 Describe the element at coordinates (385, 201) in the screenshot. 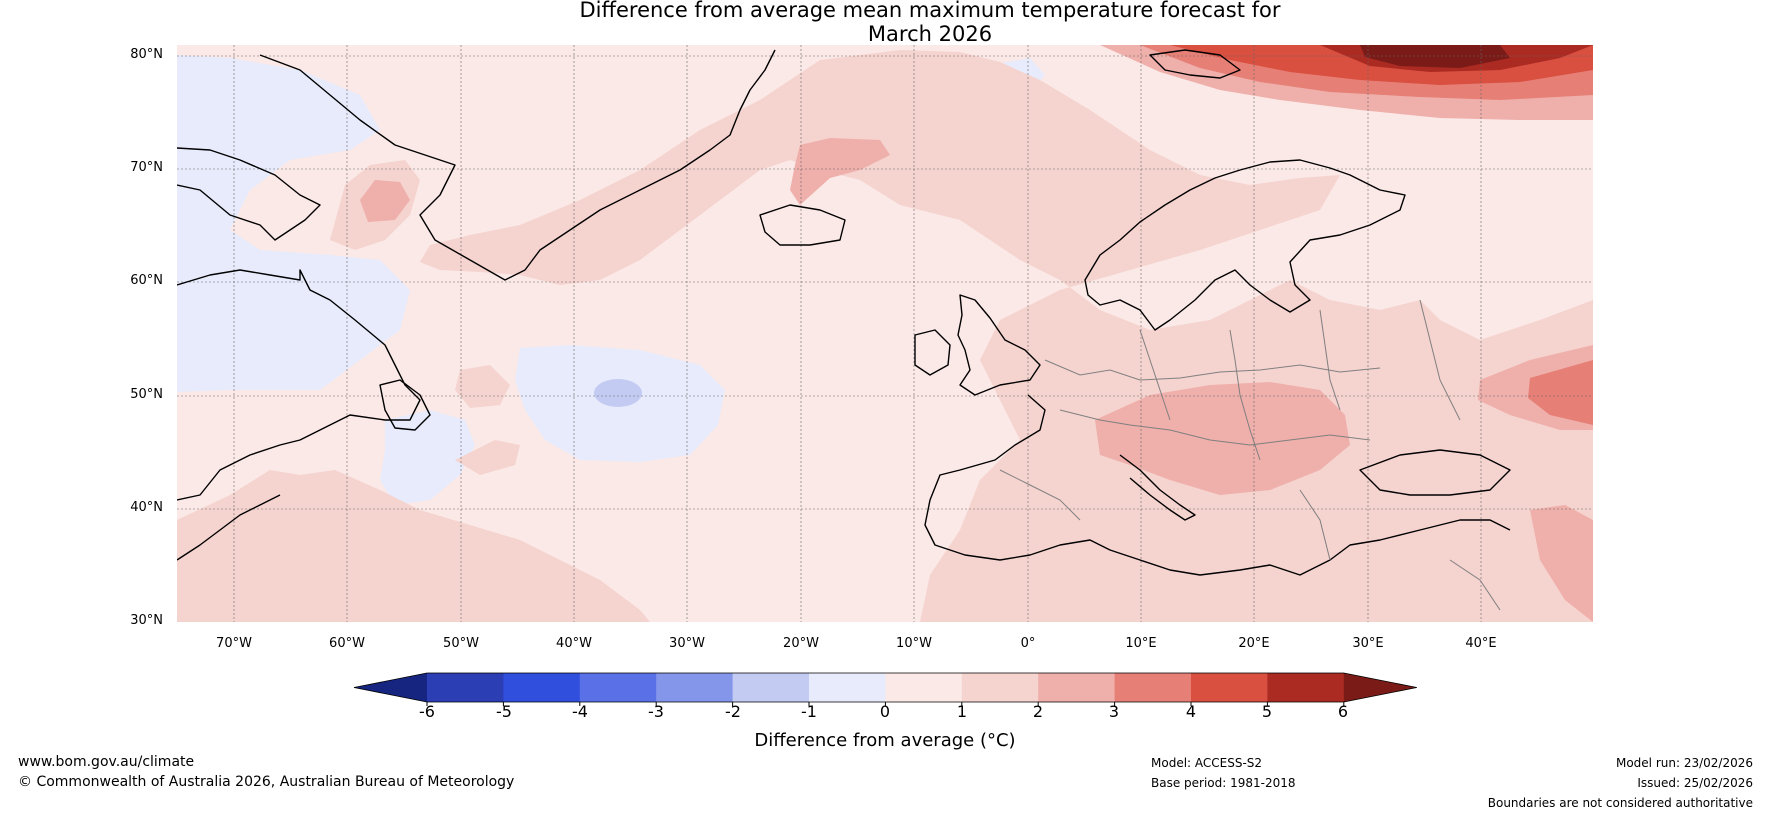

I see `warm-anomaly-labrador-sea` at that location.